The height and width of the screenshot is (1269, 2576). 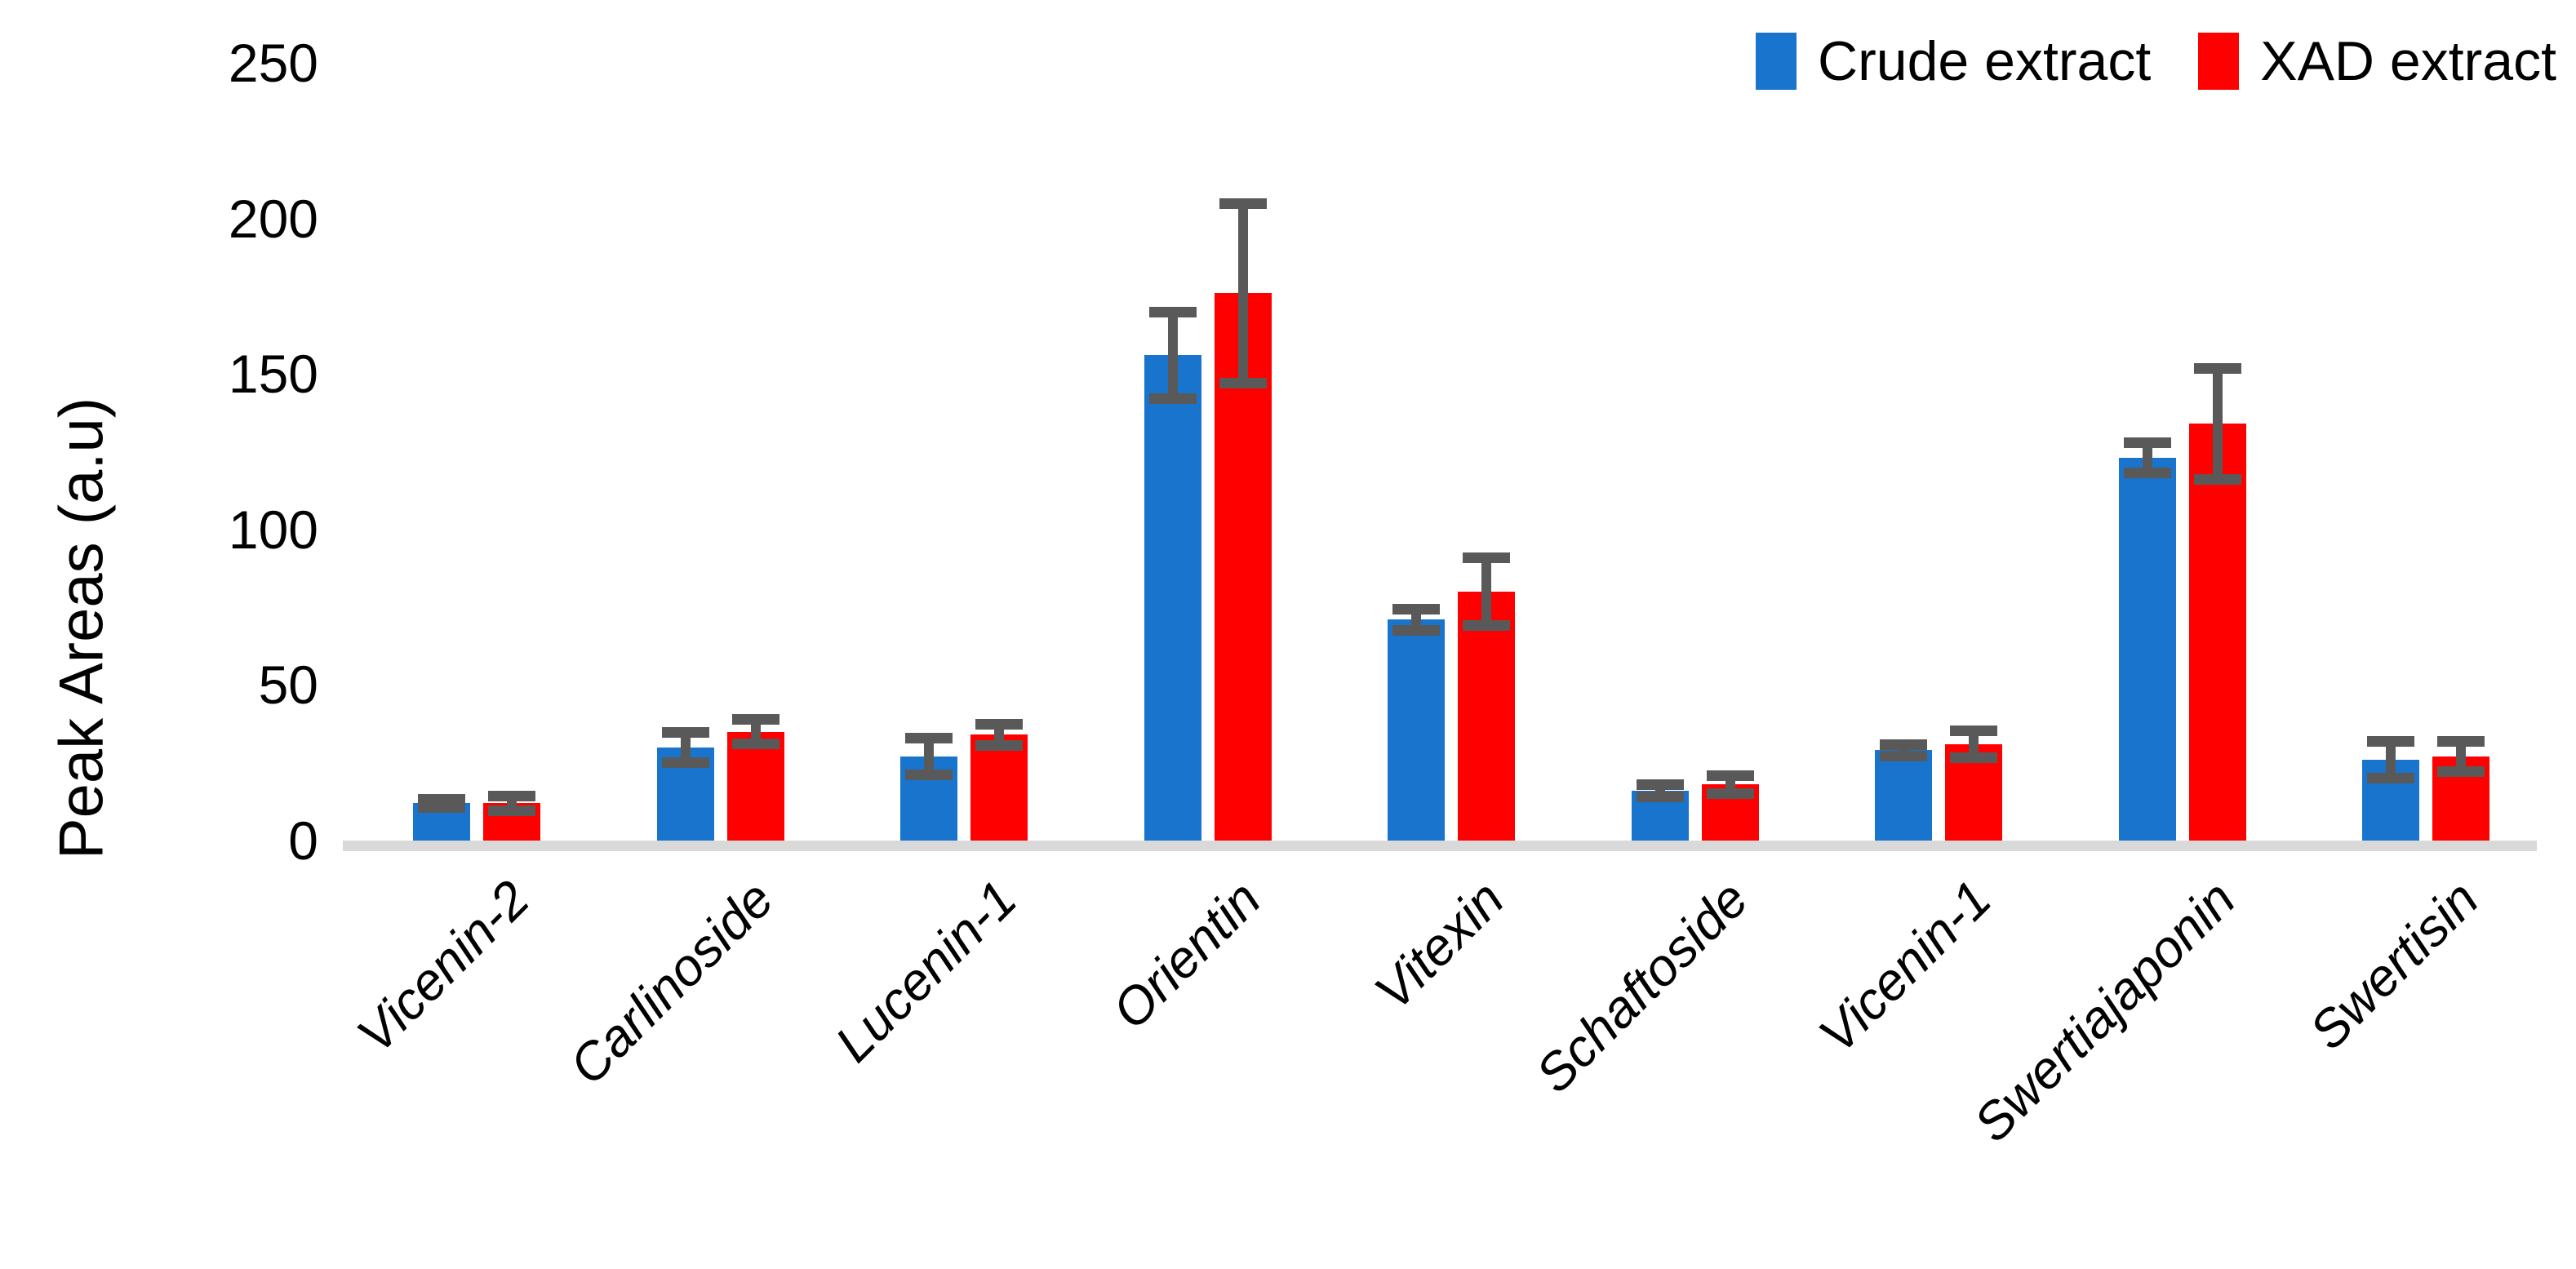 I want to click on y-tick-label-0: 0, so click(x=303, y=841).